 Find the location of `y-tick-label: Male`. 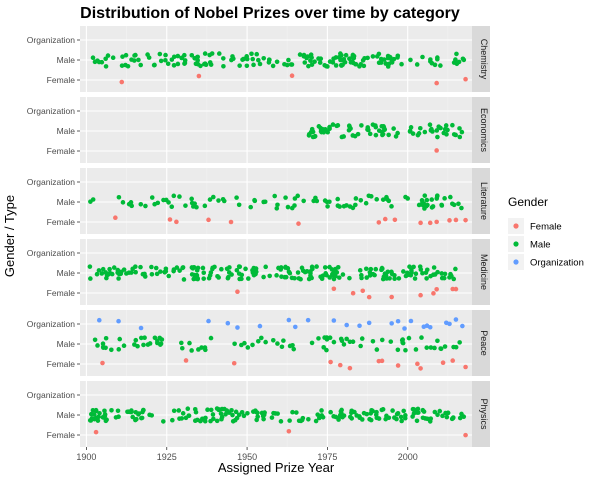

y-tick-label: Male is located at coordinates (66, 273).